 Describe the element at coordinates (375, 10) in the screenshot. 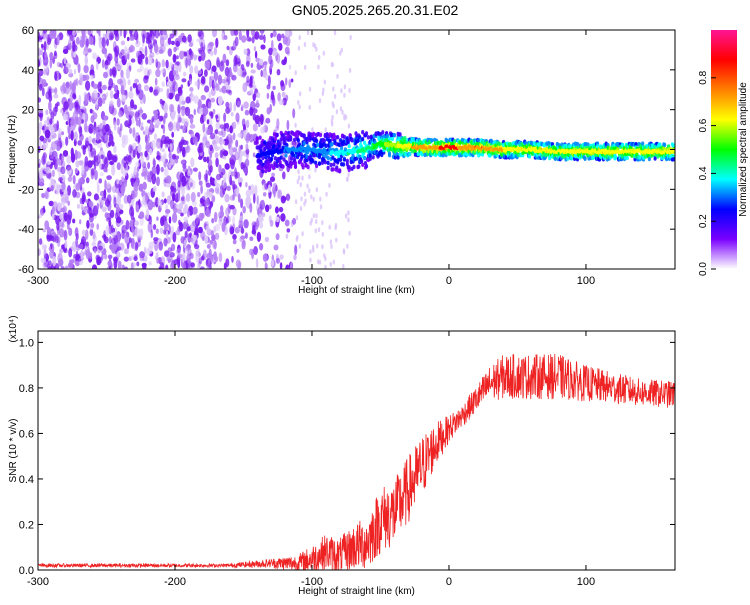

I see `main-title: GN05.2025.265.20.31.E02` at that location.